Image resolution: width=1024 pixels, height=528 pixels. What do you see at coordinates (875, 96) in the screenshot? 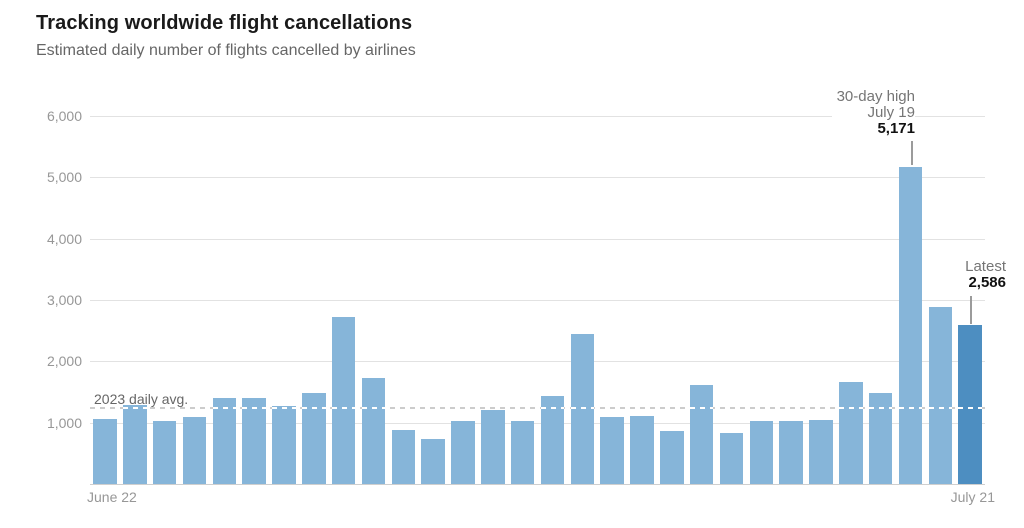
I see `annotation-high-title: 30-day high` at bounding box center [875, 96].